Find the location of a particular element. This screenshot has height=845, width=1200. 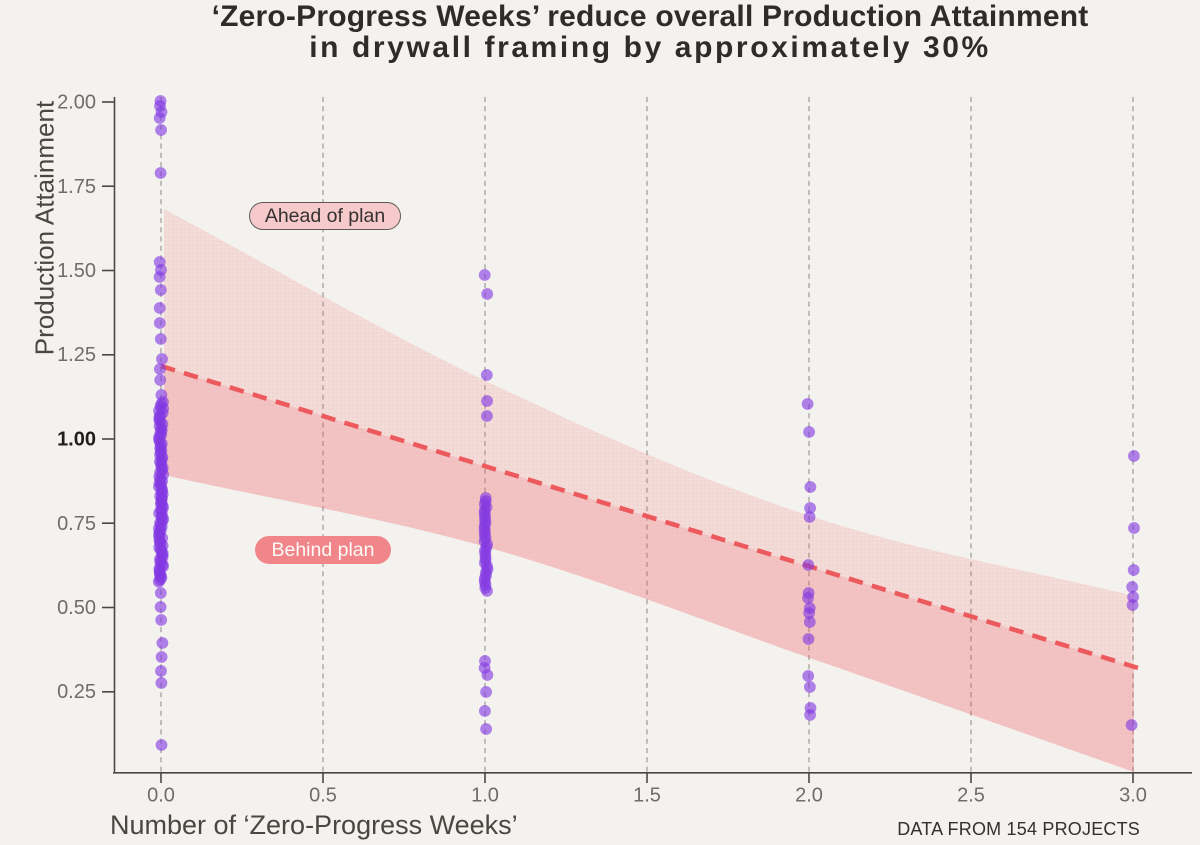

svg-text: 0.5 is located at coordinates (323, 796).